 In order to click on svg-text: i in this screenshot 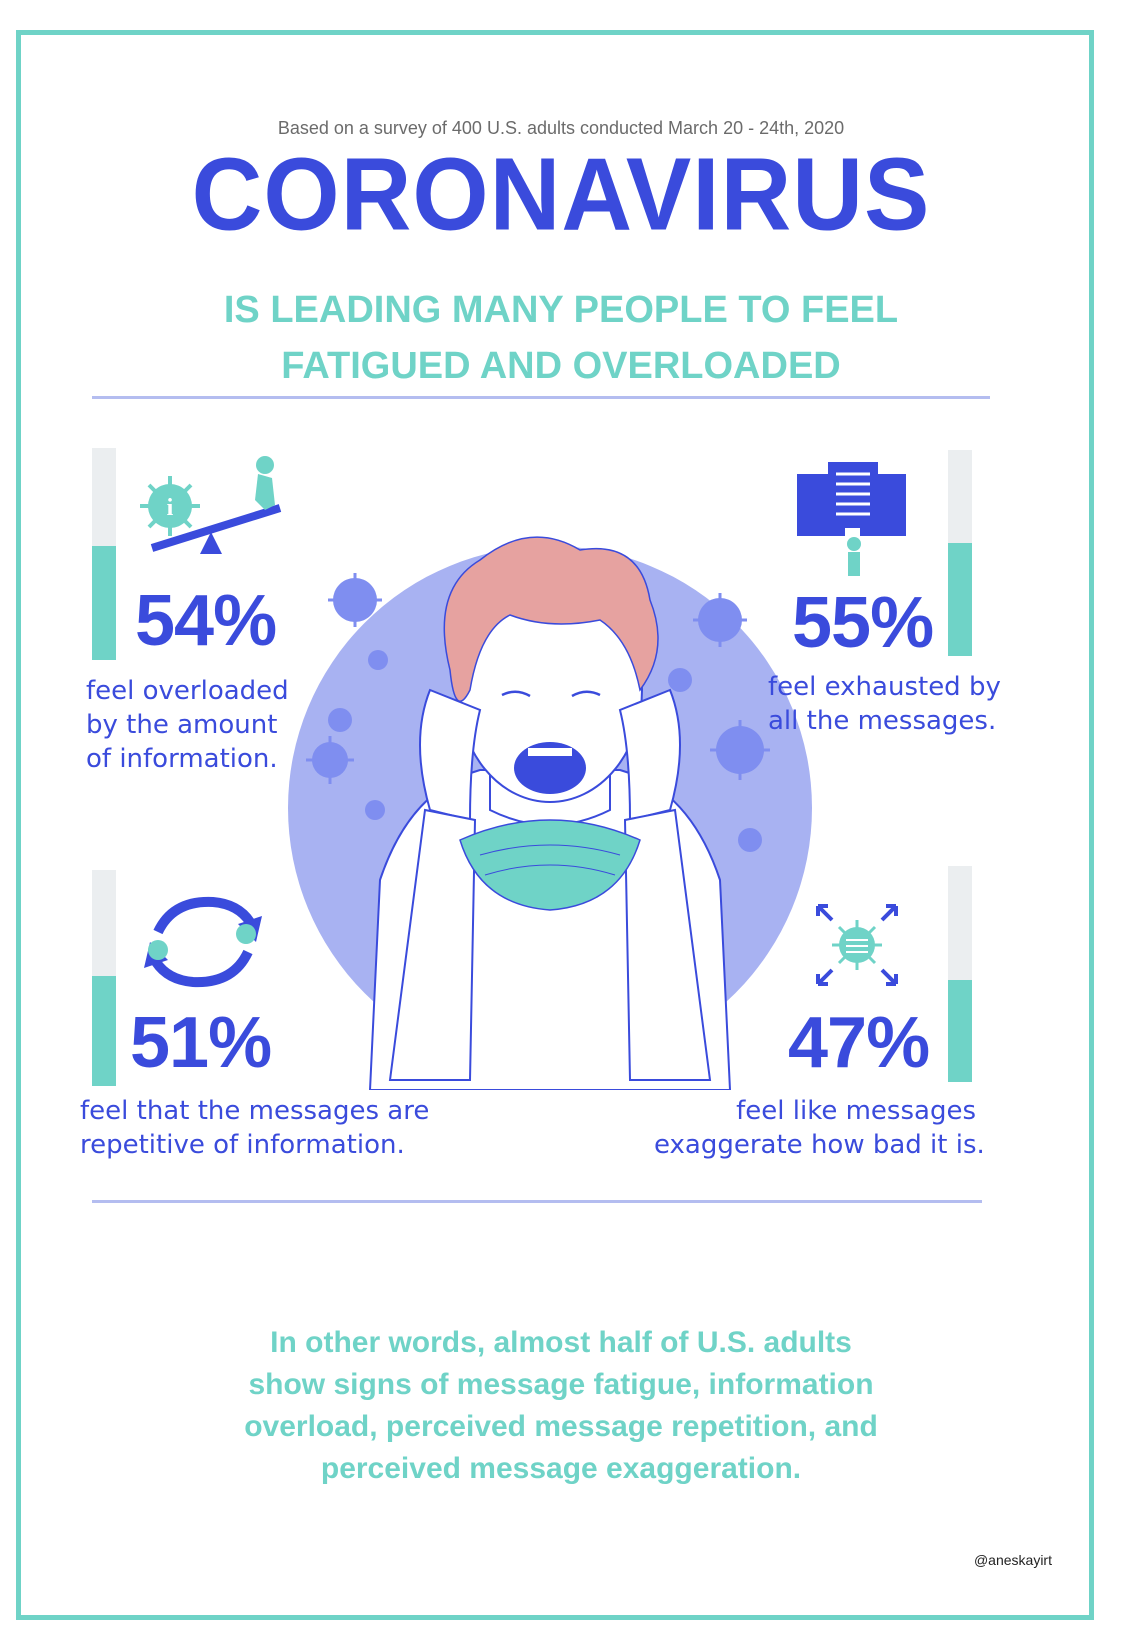, I will do `click(170, 508)`.